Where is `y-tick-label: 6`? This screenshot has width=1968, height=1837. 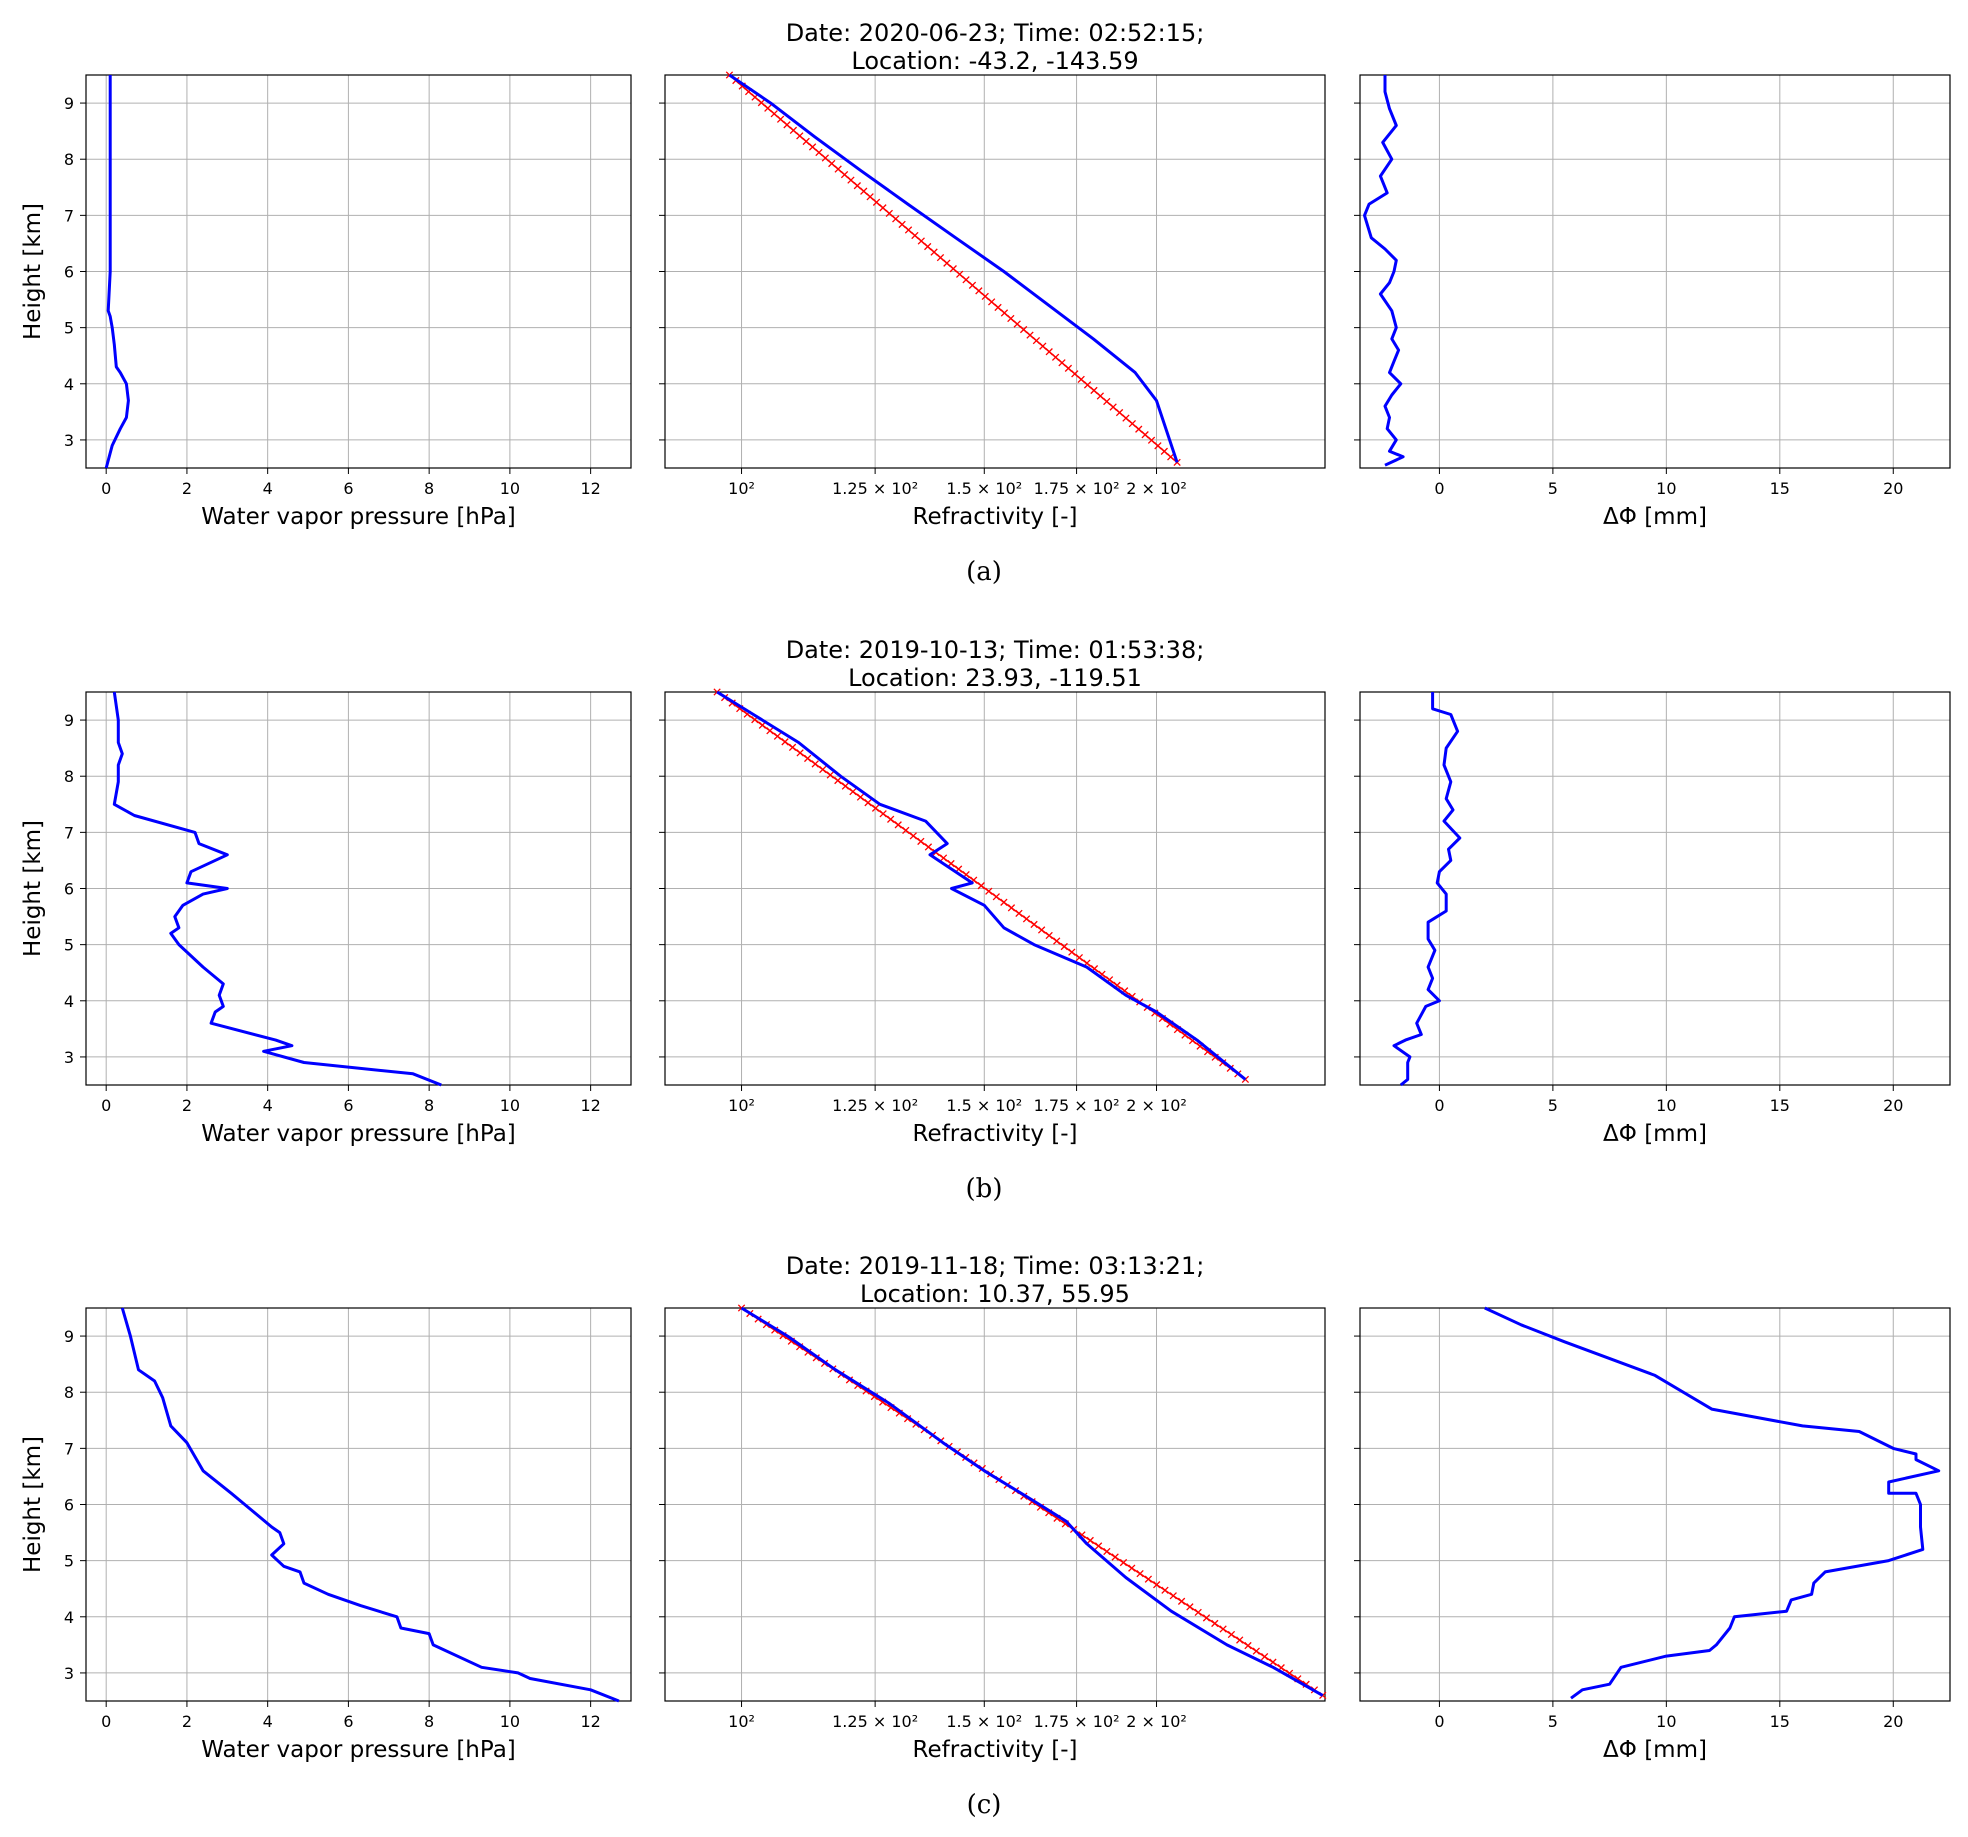
y-tick-label: 6 is located at coordinates (69, 889).